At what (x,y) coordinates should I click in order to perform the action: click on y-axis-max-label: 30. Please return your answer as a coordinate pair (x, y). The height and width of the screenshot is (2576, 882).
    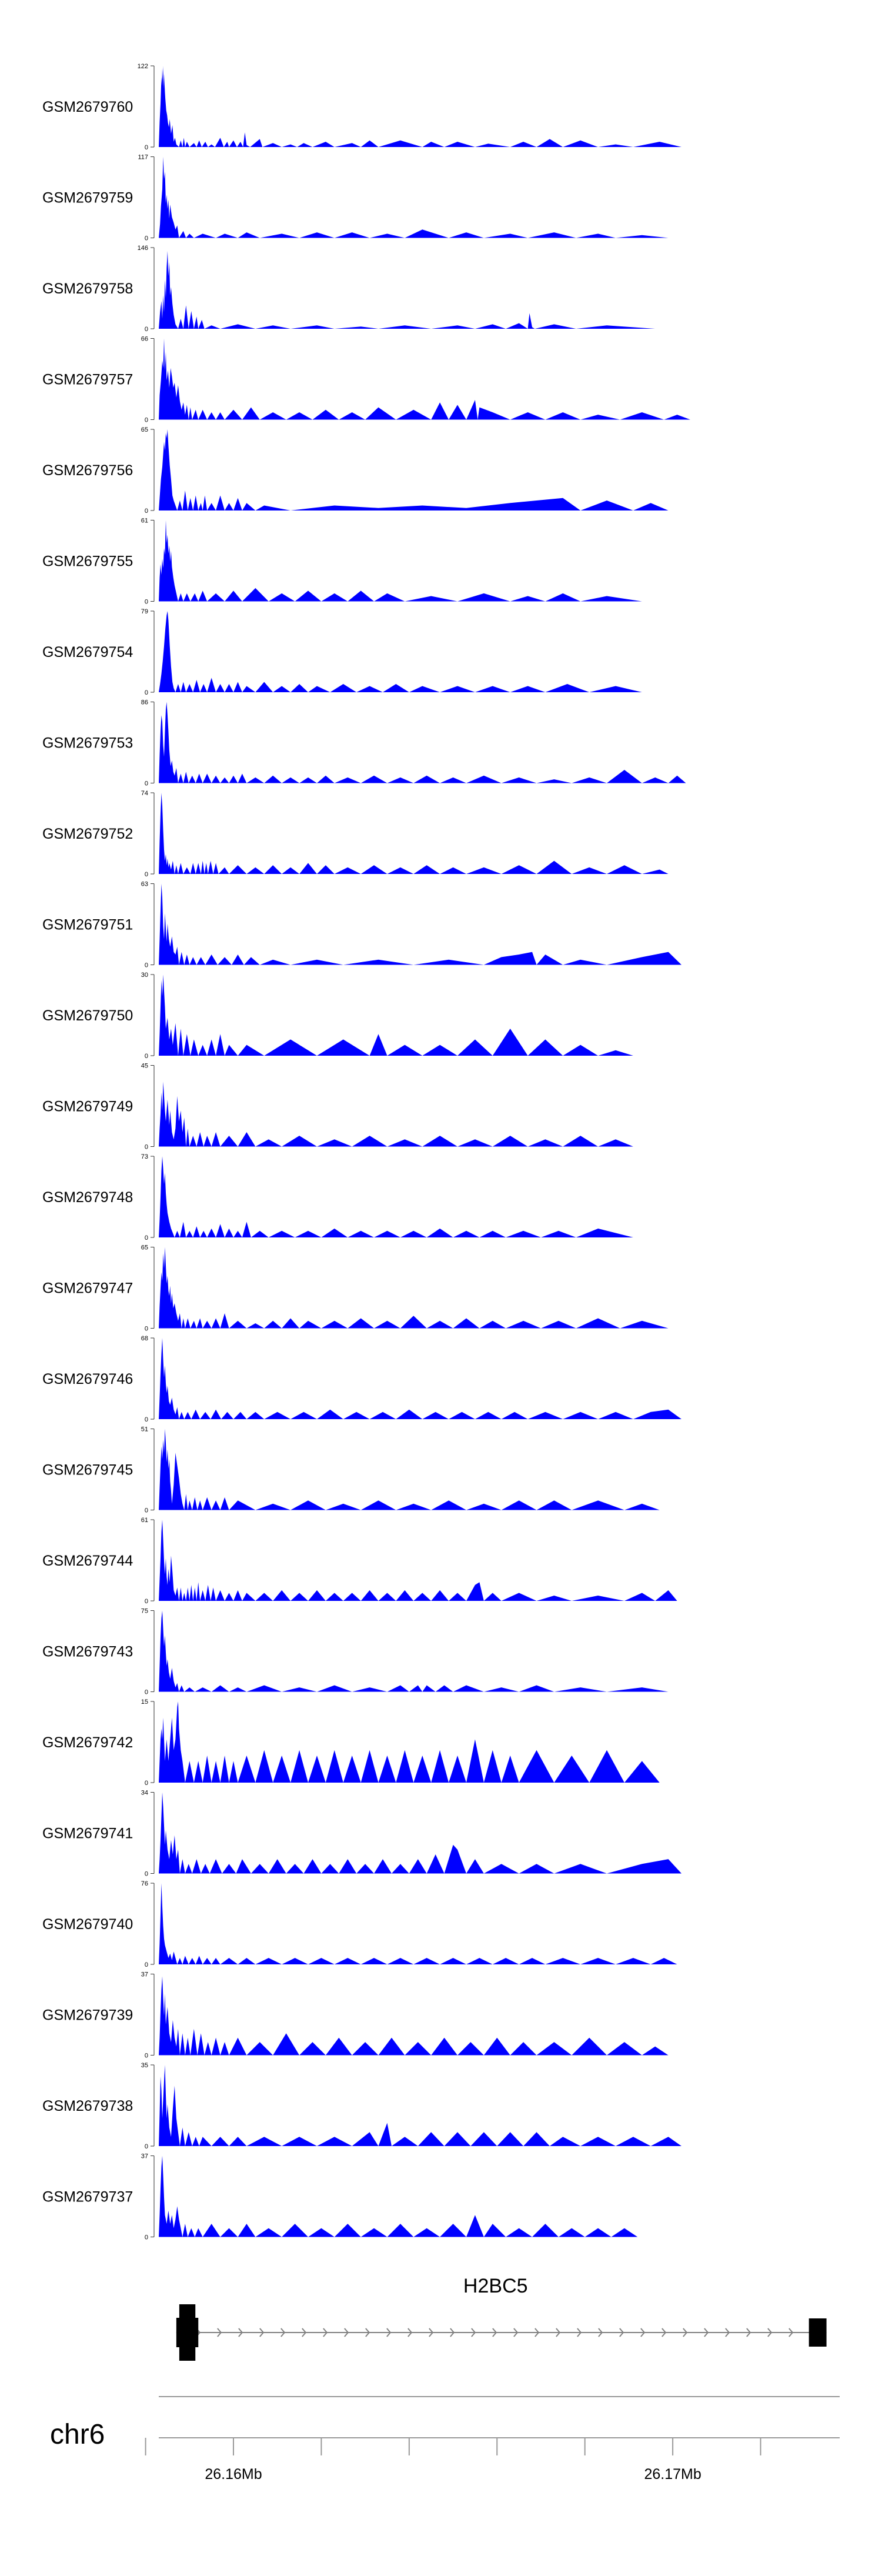
    Looking at the image, I should click on (144, 975).